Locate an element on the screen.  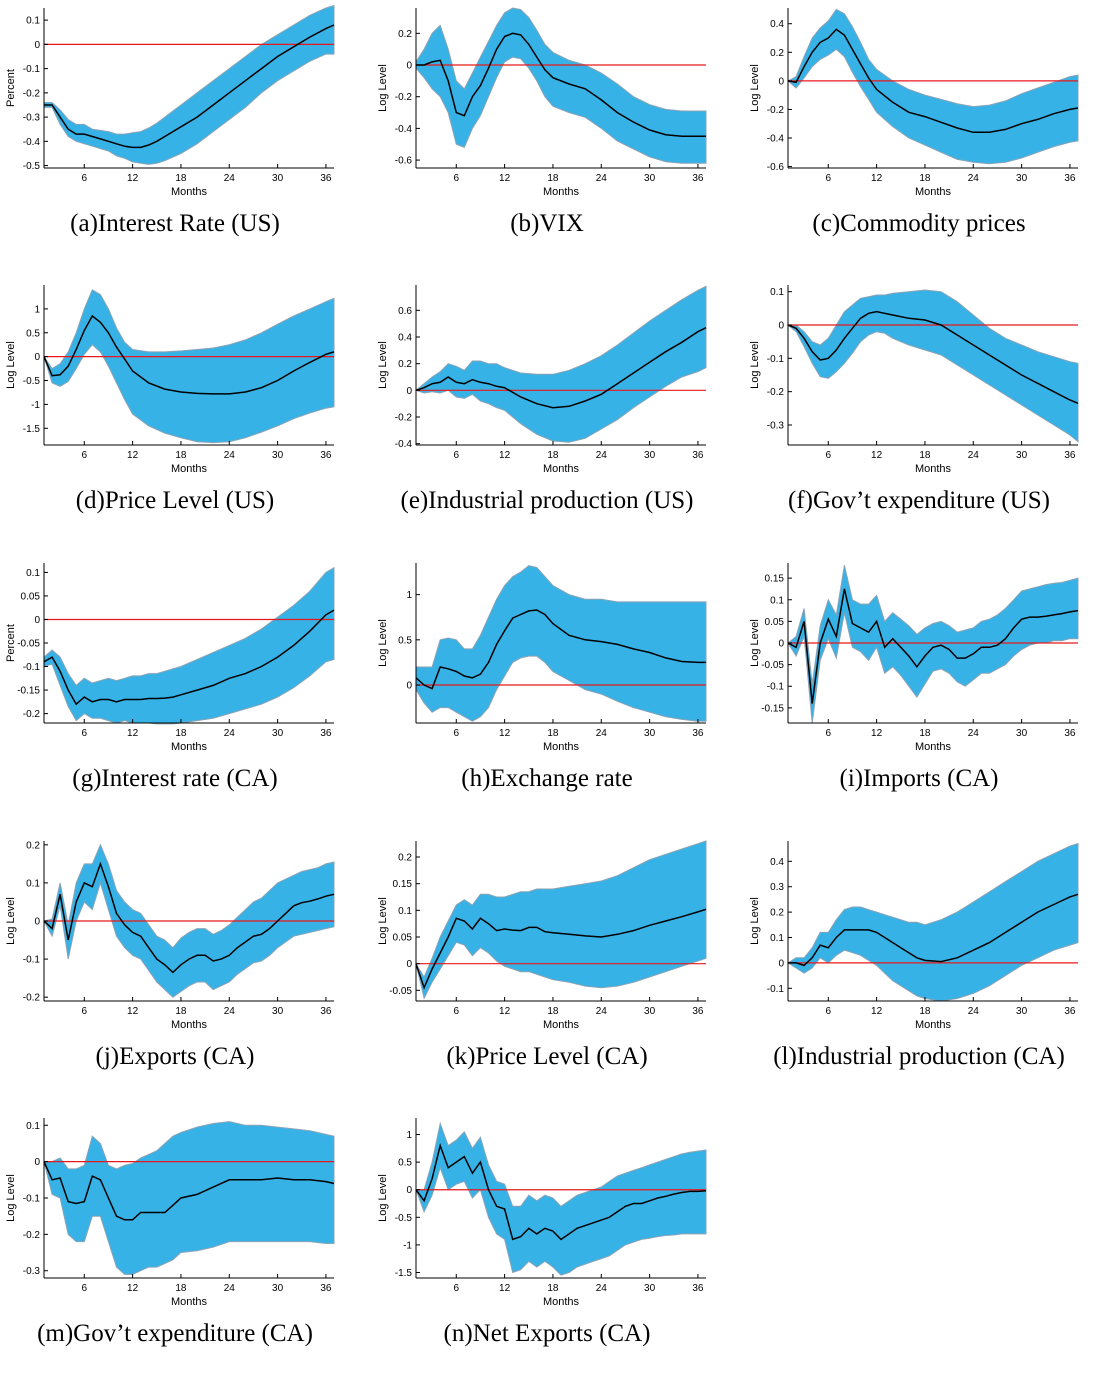
panel-caption: (a)Interest Rate (US) is located at coordinates (175, 223).